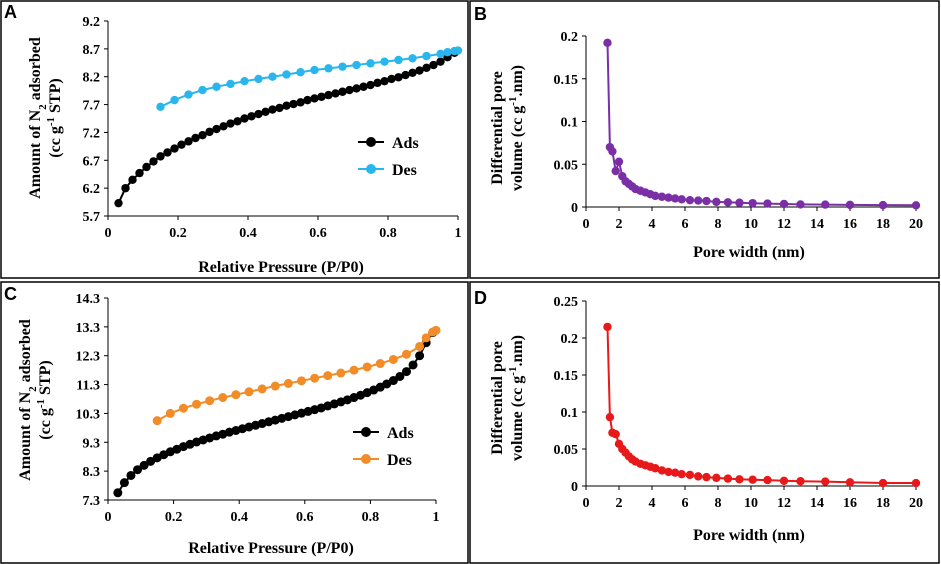 The height and width of the screenshot is (564, 941). What do you see at coordinates (685, 224) in the screenshot?
I see `x-tick-label: 6` at bounding box center [685, 224].